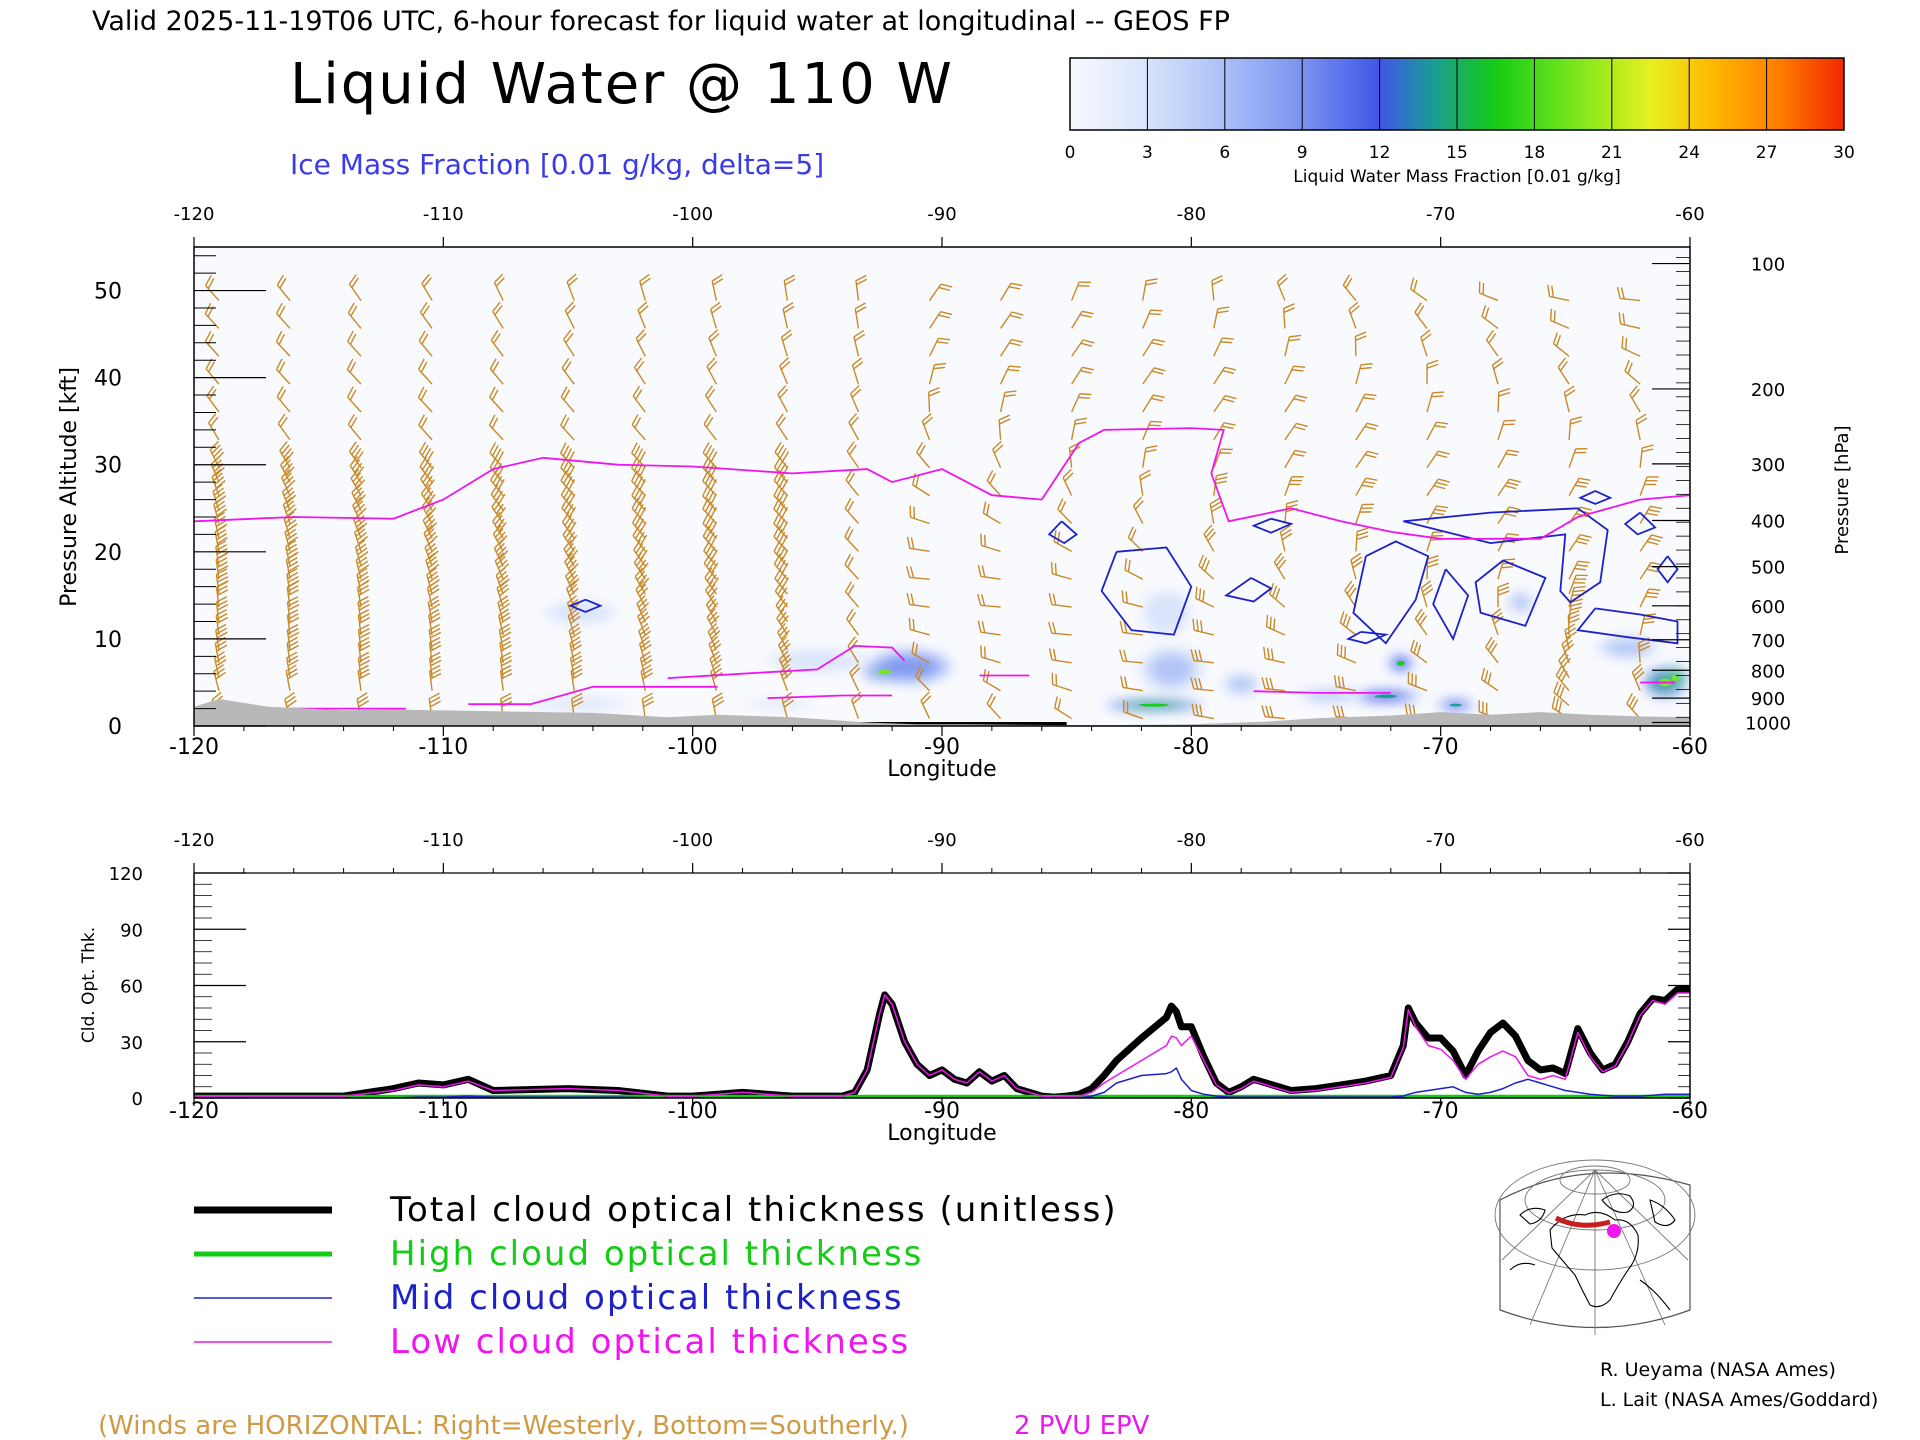 The image size is (1920, 1440). Describe the element at coordinates (1582, 1221) in the screenshot. I see `map-section-line` at that location.